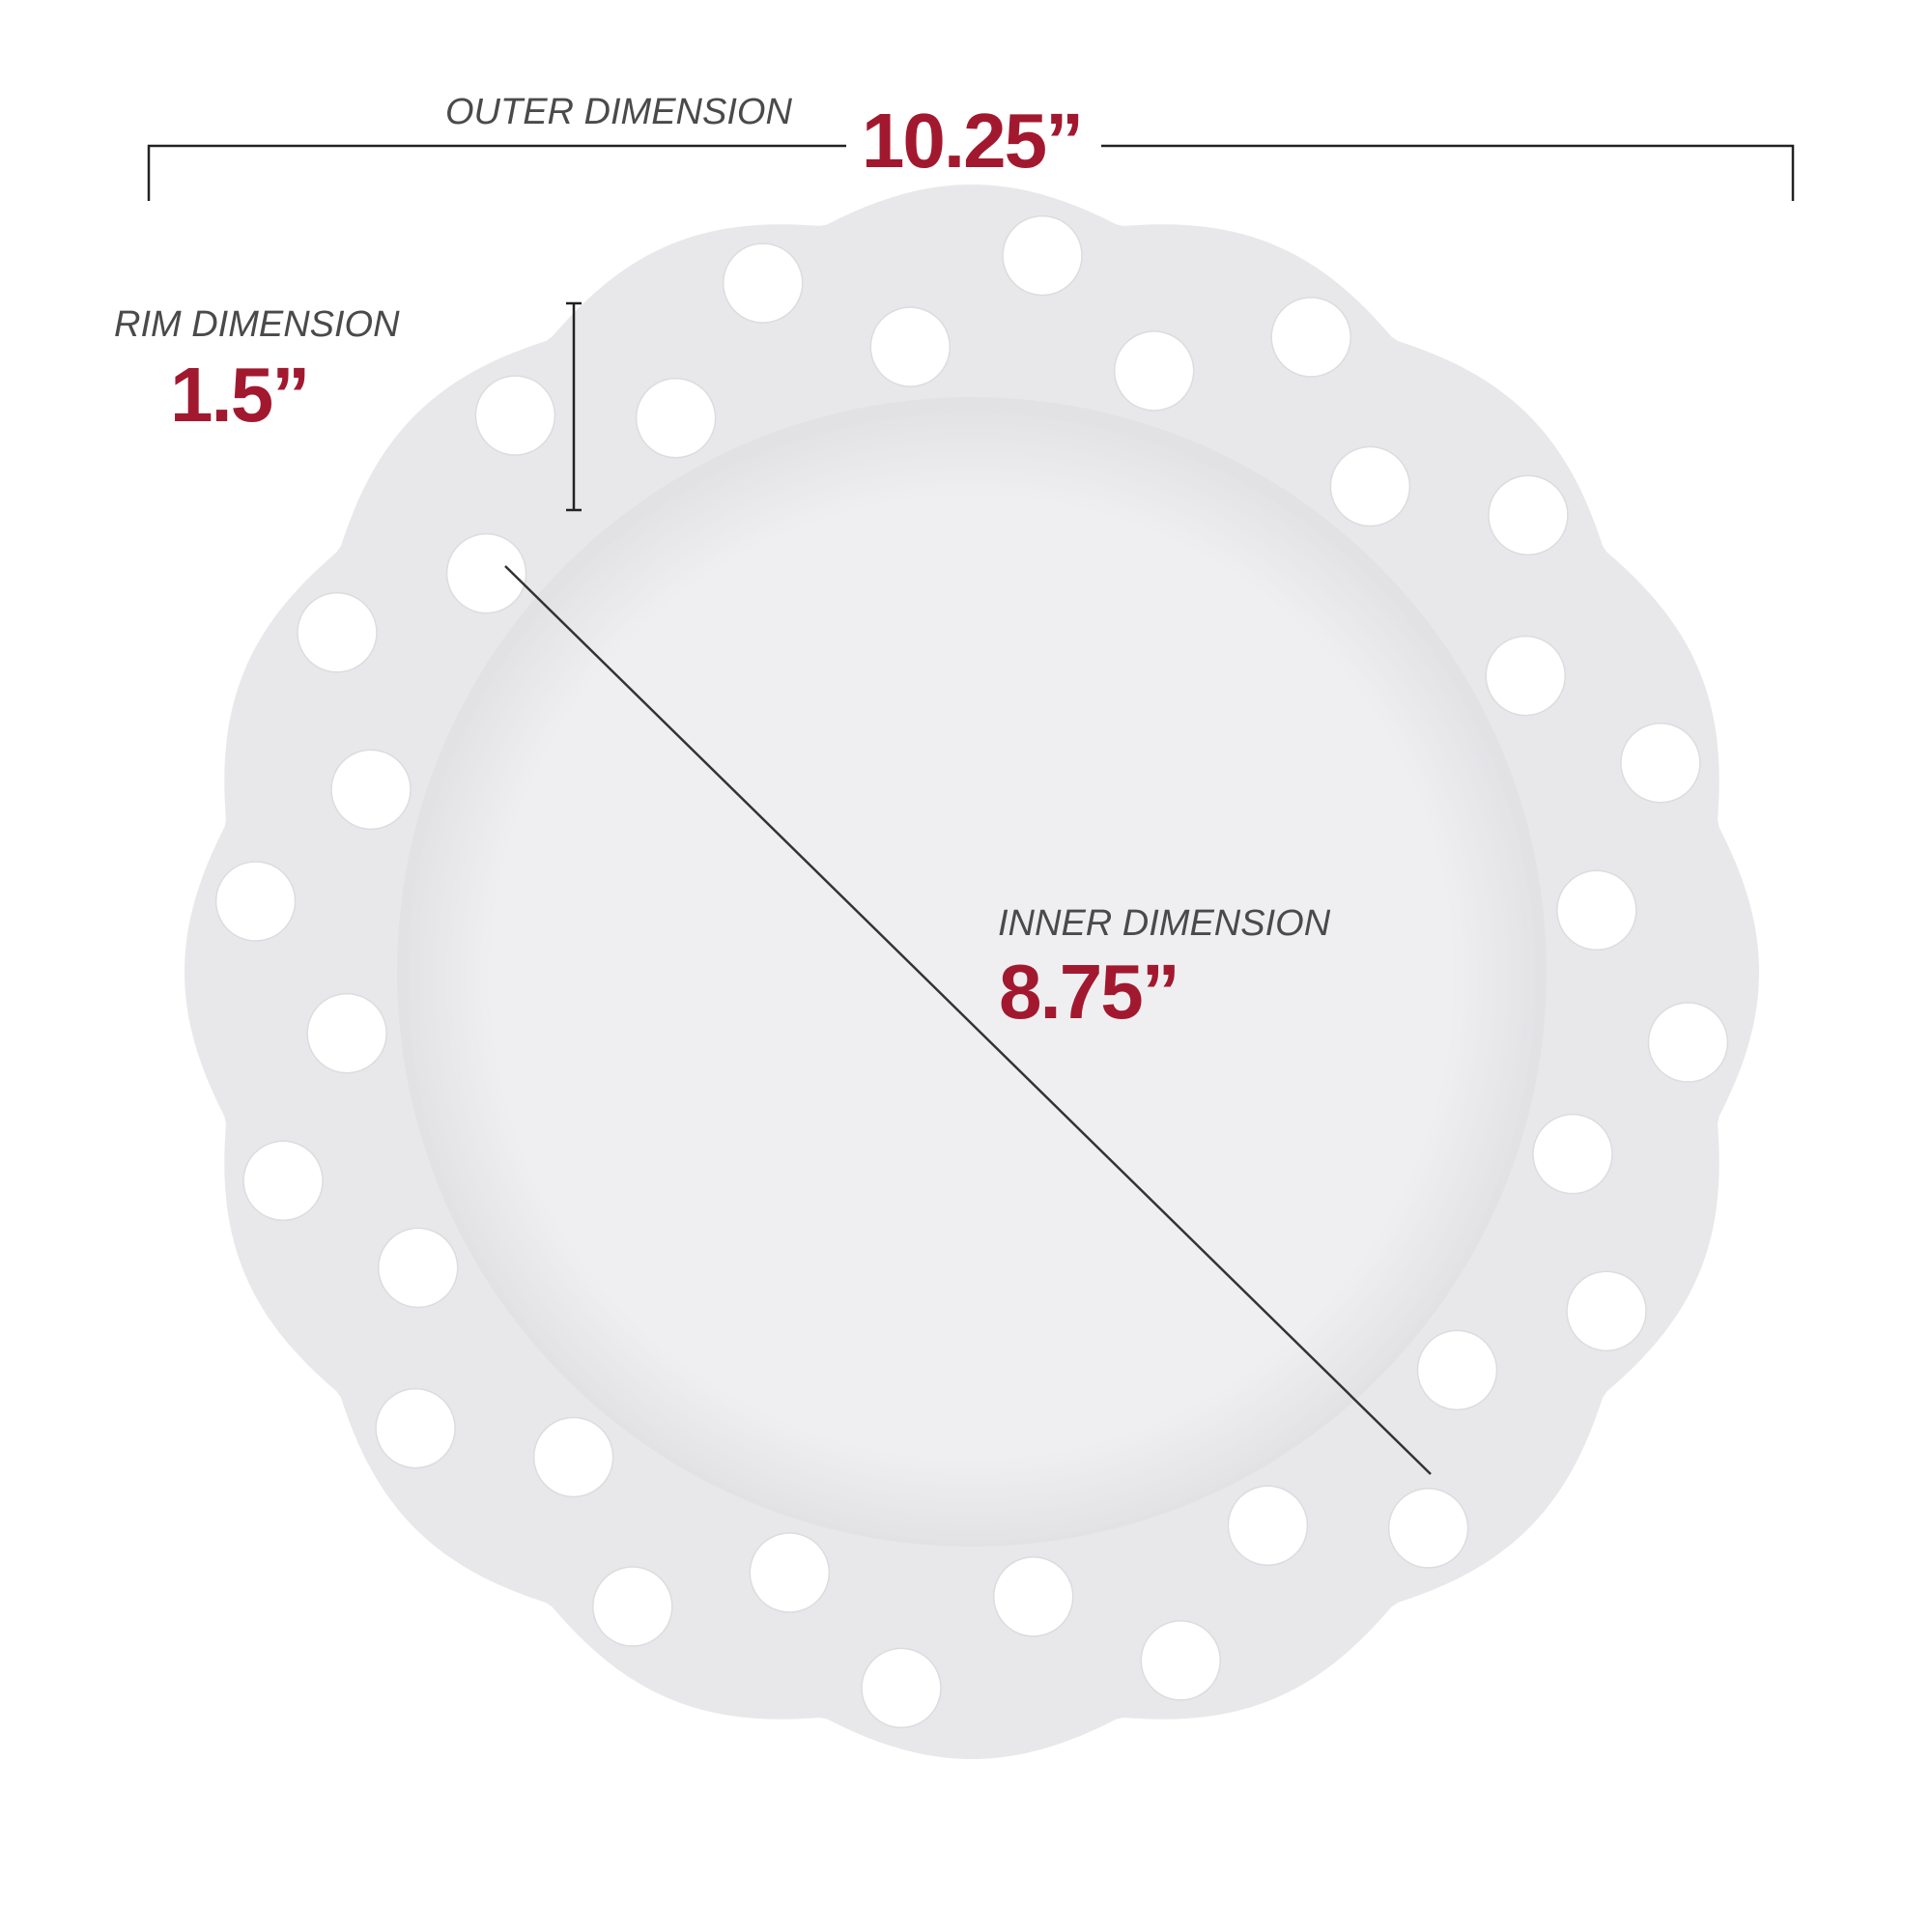 The height and width of the screenshot is (1932, 1932). I want to click on outer-value: 10.25”, so click(972, 141).